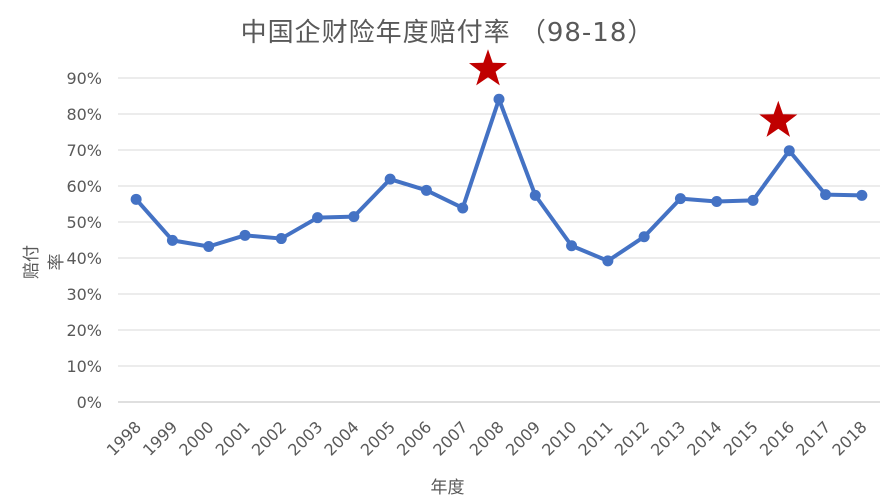 The height and width of the screenshot is (503, 895). I want to click on y-tick-label: 80%, so click(84, 114).